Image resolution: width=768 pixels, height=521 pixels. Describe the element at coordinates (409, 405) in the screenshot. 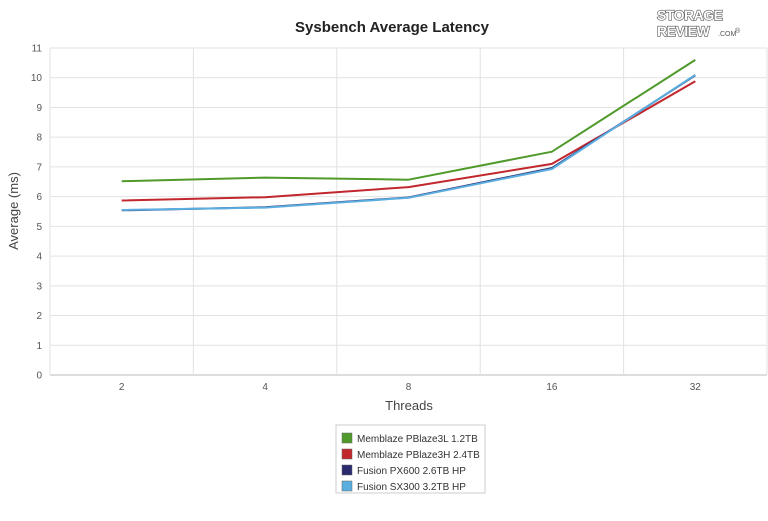

I see `x-axis-label: Threads` at that location.